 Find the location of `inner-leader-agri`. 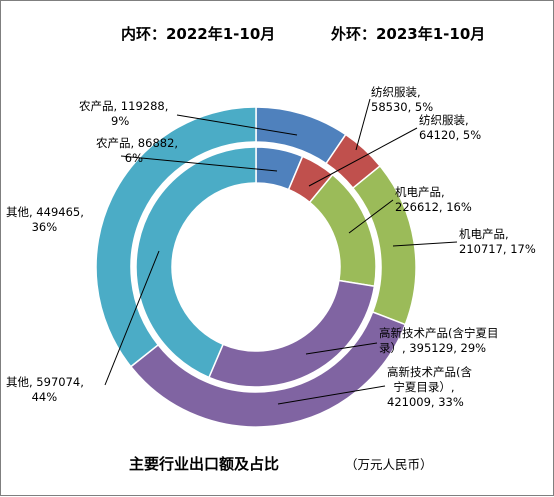

inner-leader-agri is located at coordinates (199, 163).